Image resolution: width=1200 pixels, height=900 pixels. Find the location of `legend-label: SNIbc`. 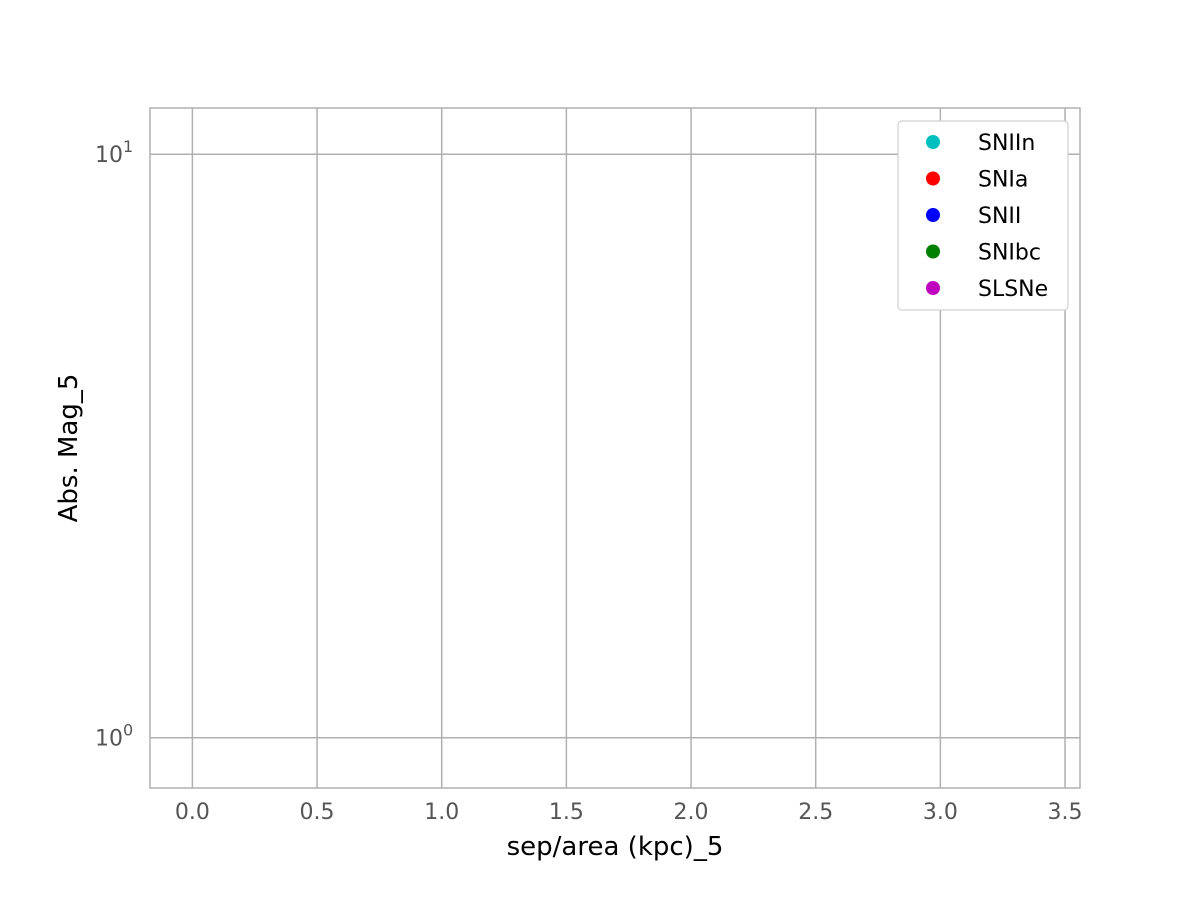

legend-label: SNIbc is located at coordinates (1009, 253).